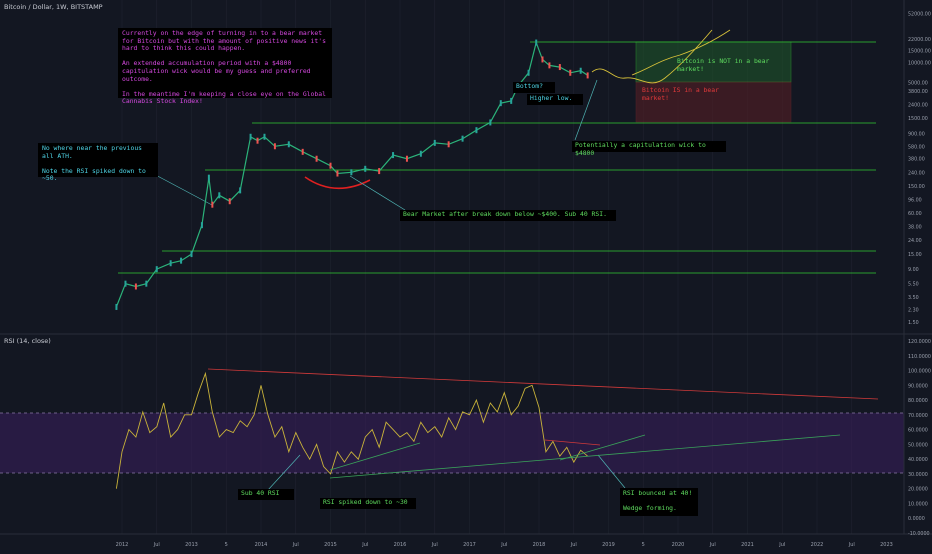 The height and width of the screenshot is (554, 932). Describe the element at coordinates (534, 87) in the screenshot. I see `annotation-bottom-note: Bottom?` at that location.